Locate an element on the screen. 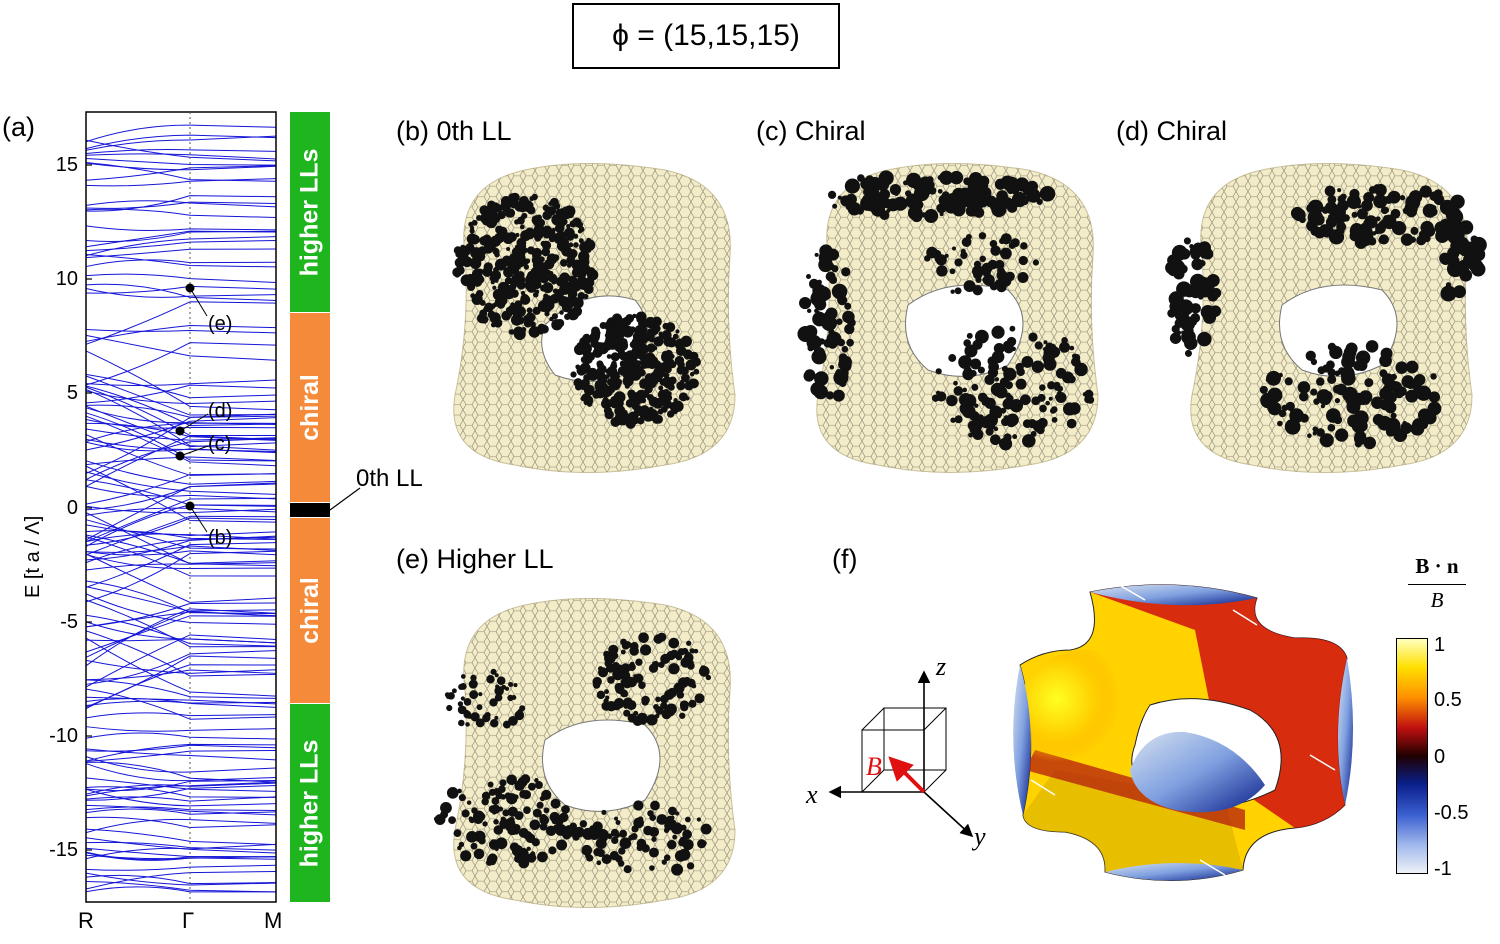  bn-colored-surface is located at coordinates (1183, 732).